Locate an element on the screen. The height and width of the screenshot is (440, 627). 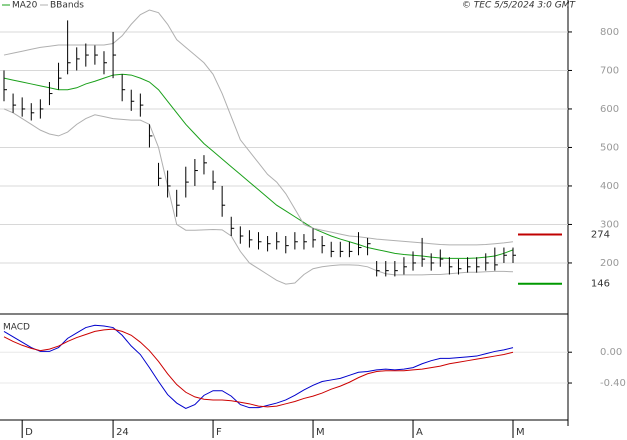
x-tick-label: A is located at coordinates (419, 432).